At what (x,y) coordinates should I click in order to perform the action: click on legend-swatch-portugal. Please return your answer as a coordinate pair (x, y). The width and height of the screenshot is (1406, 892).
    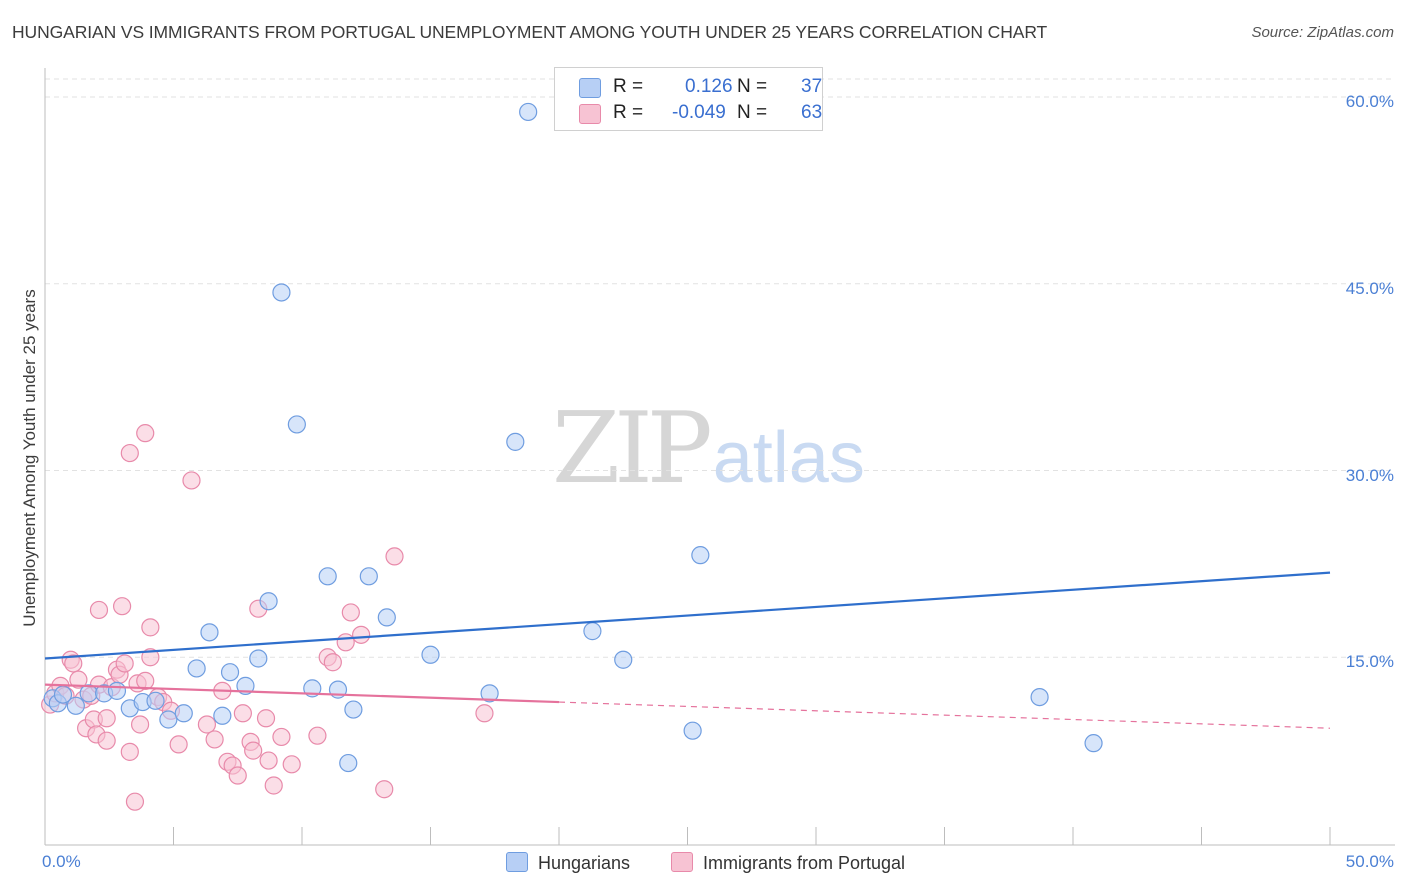
    Looking at the image, I should click on (590, 114).